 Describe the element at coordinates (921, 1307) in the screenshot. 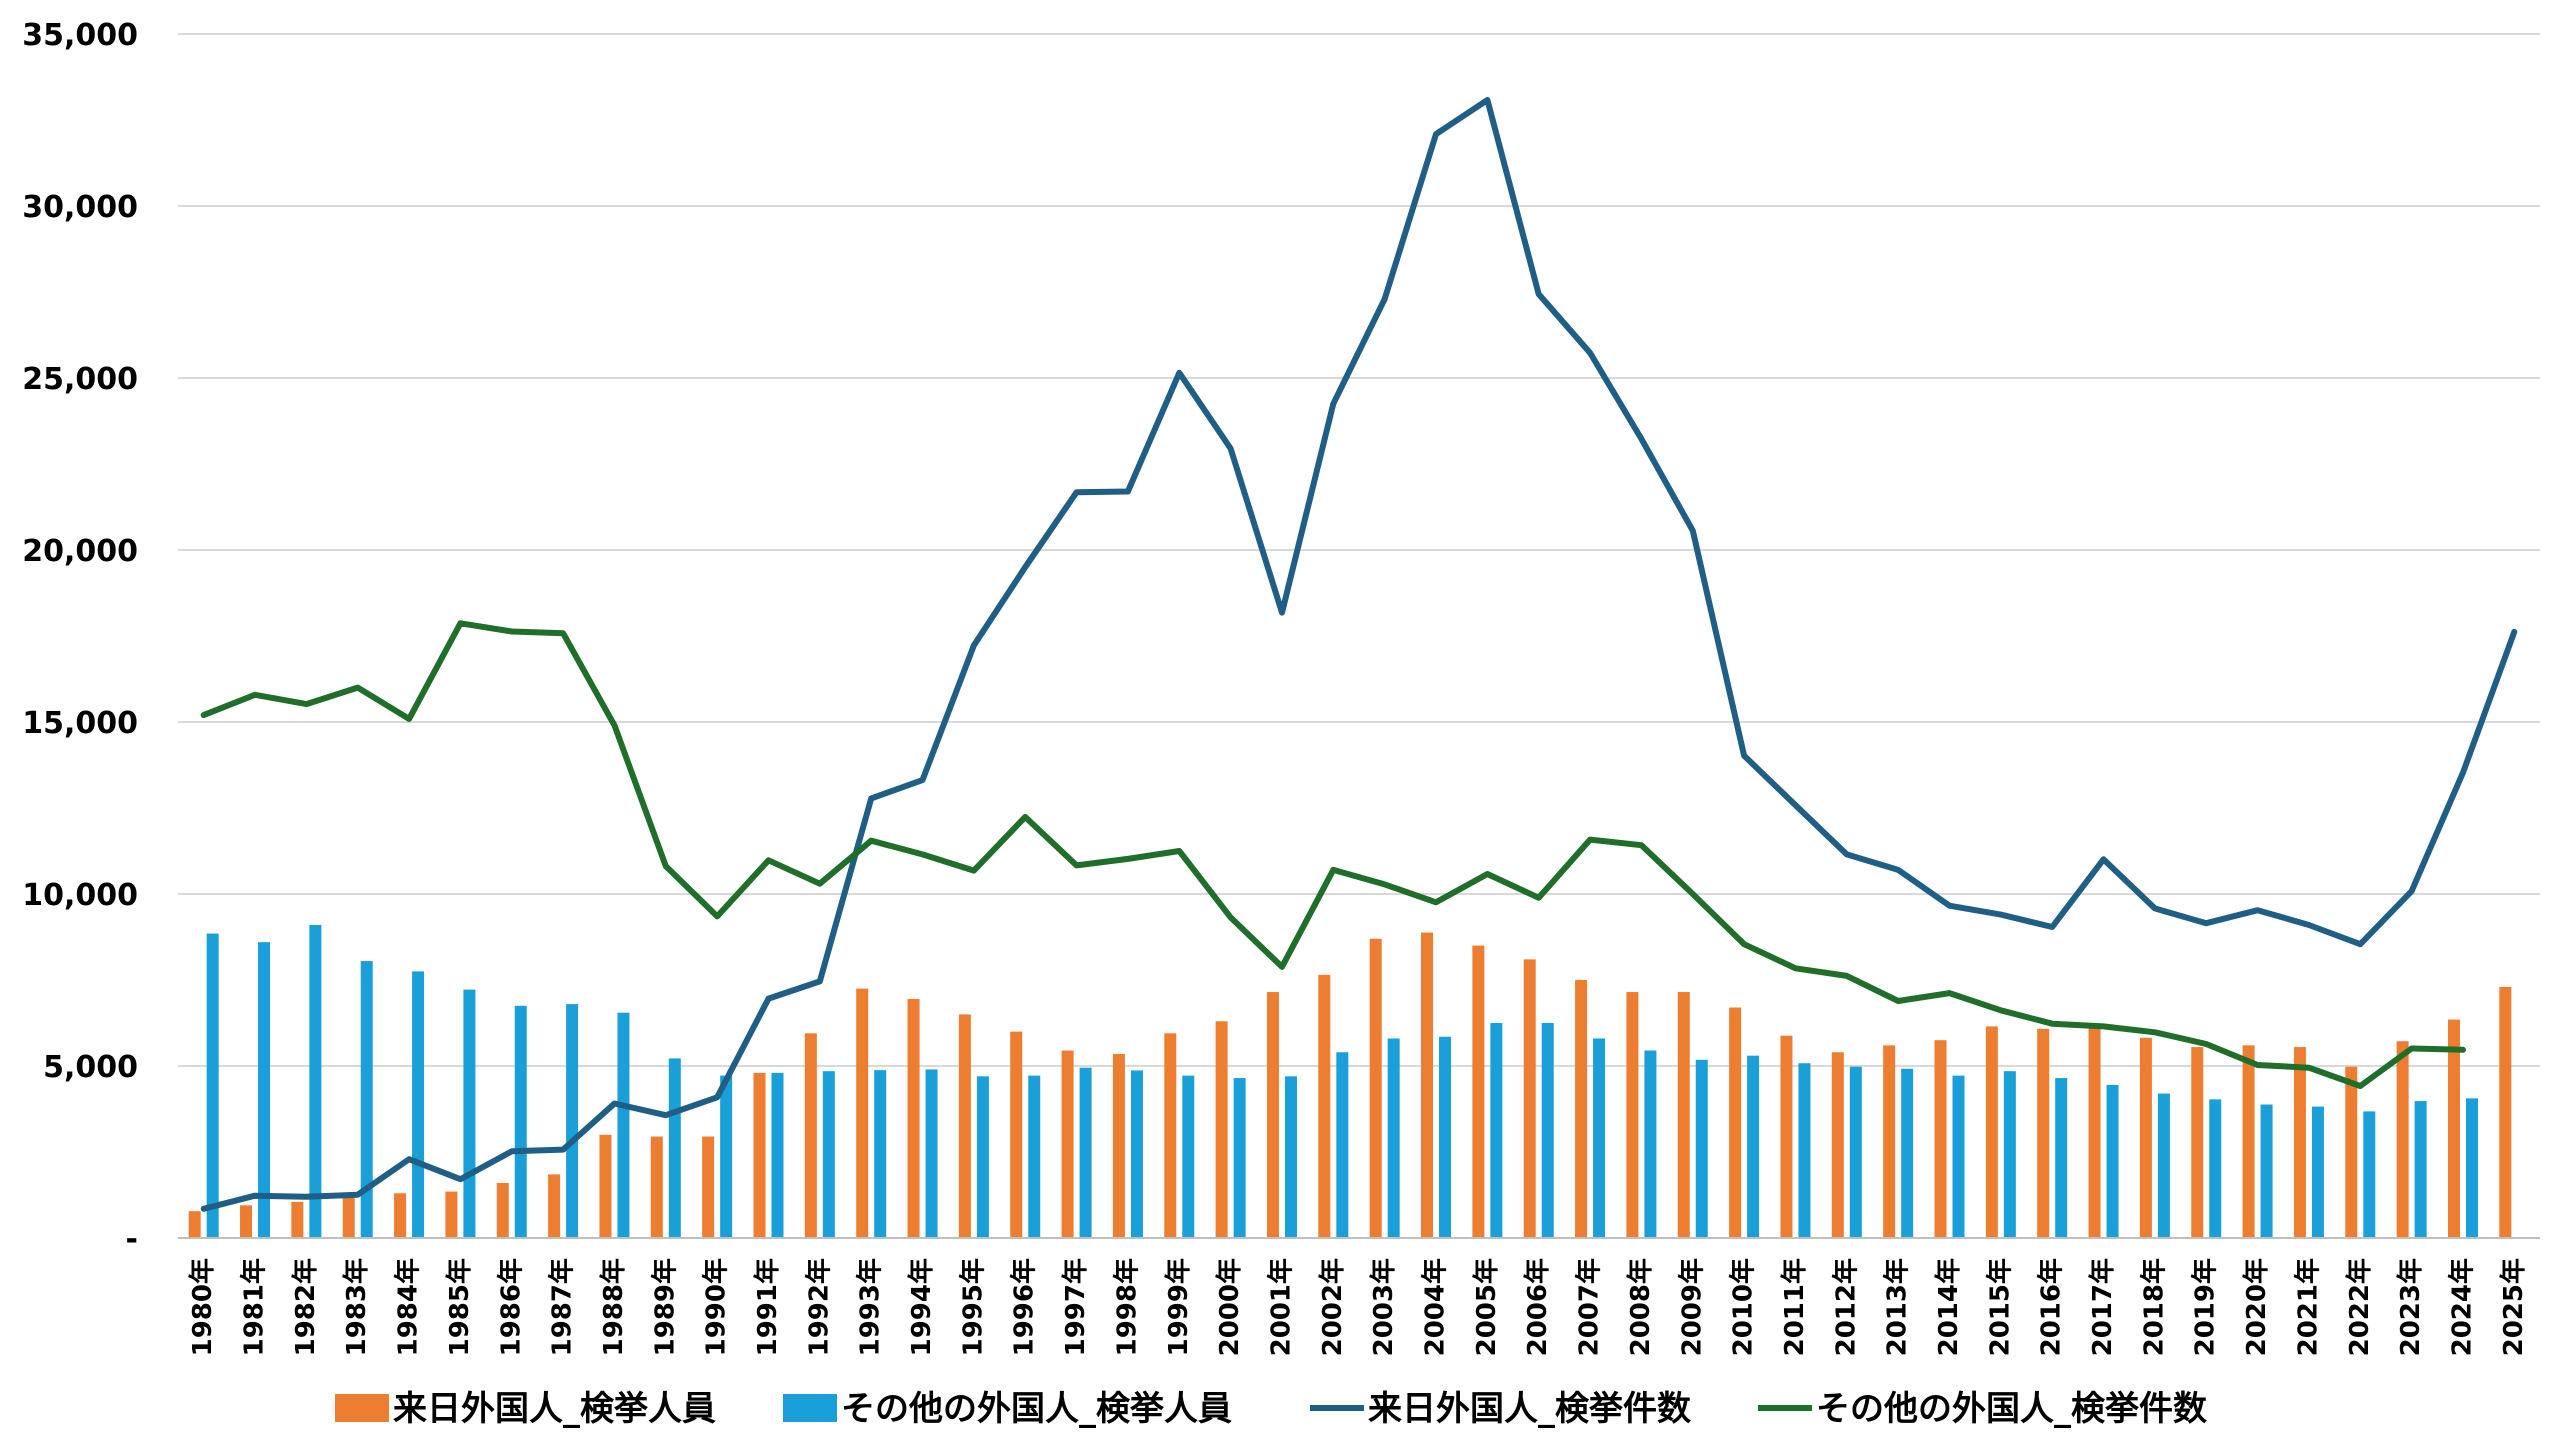

I see `x-tick-label: 1994年` at that location.